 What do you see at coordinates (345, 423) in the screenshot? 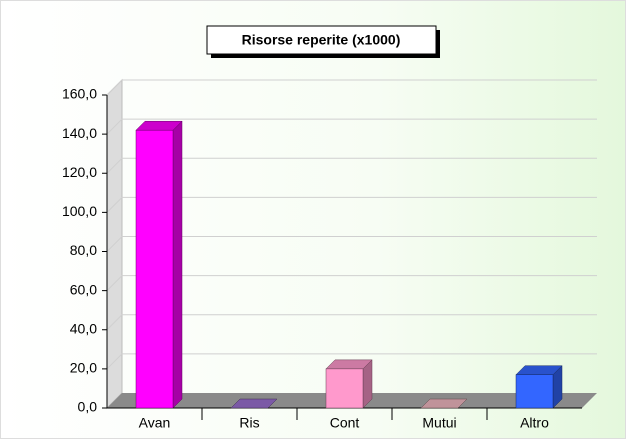
I see `x-tick-label: Cont` at bounding box center [345, 423].